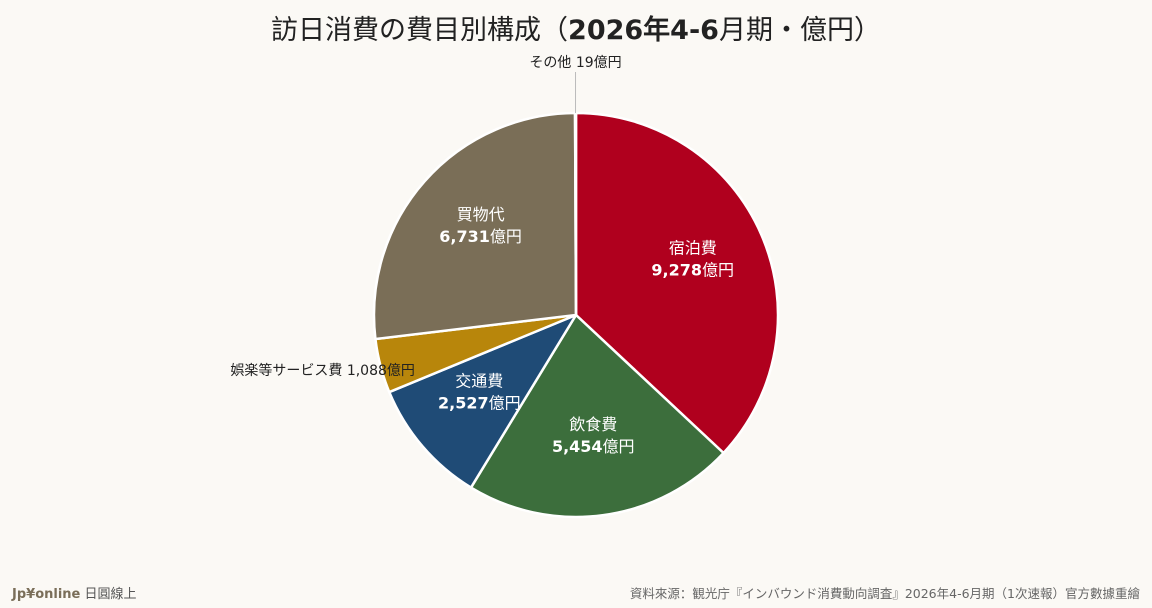  Describe the element at coordinates (577, 446) in the screenshot. I see `slice-value-number-1: 5,454` at that location.